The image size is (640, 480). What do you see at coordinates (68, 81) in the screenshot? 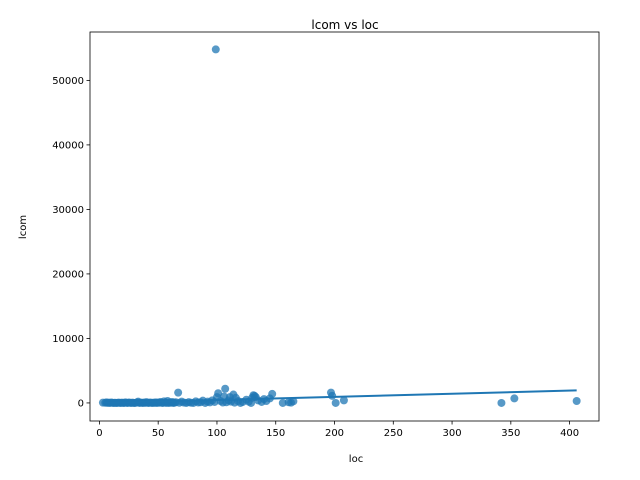
I see `y-tick-label: 50000` at bounding box center [68, 81].